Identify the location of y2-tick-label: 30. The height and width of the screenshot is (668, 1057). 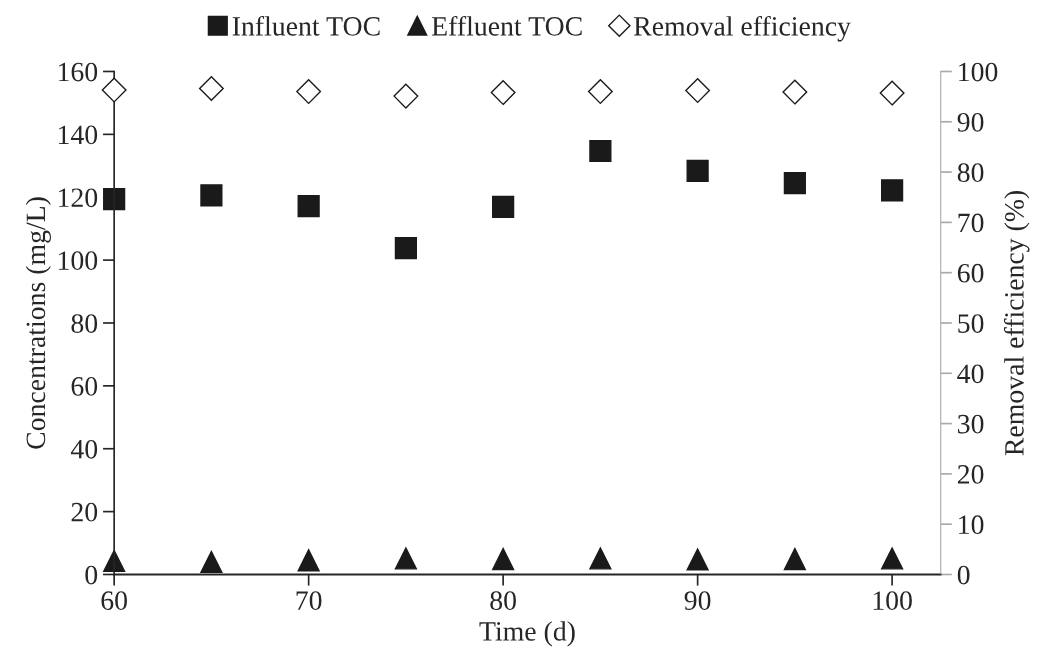
(971, 424).